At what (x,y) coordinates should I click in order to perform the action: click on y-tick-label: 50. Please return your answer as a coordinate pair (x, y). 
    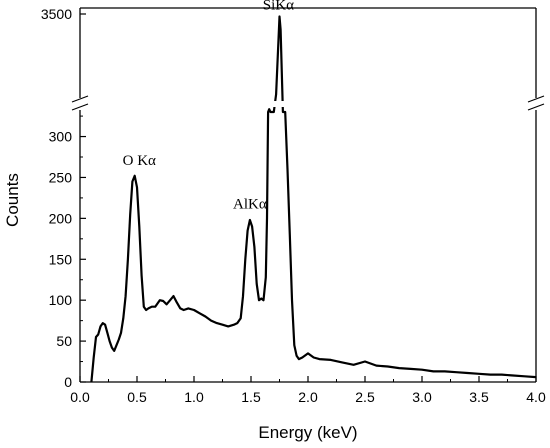
    Looking at the image, I should click on (64, 341).